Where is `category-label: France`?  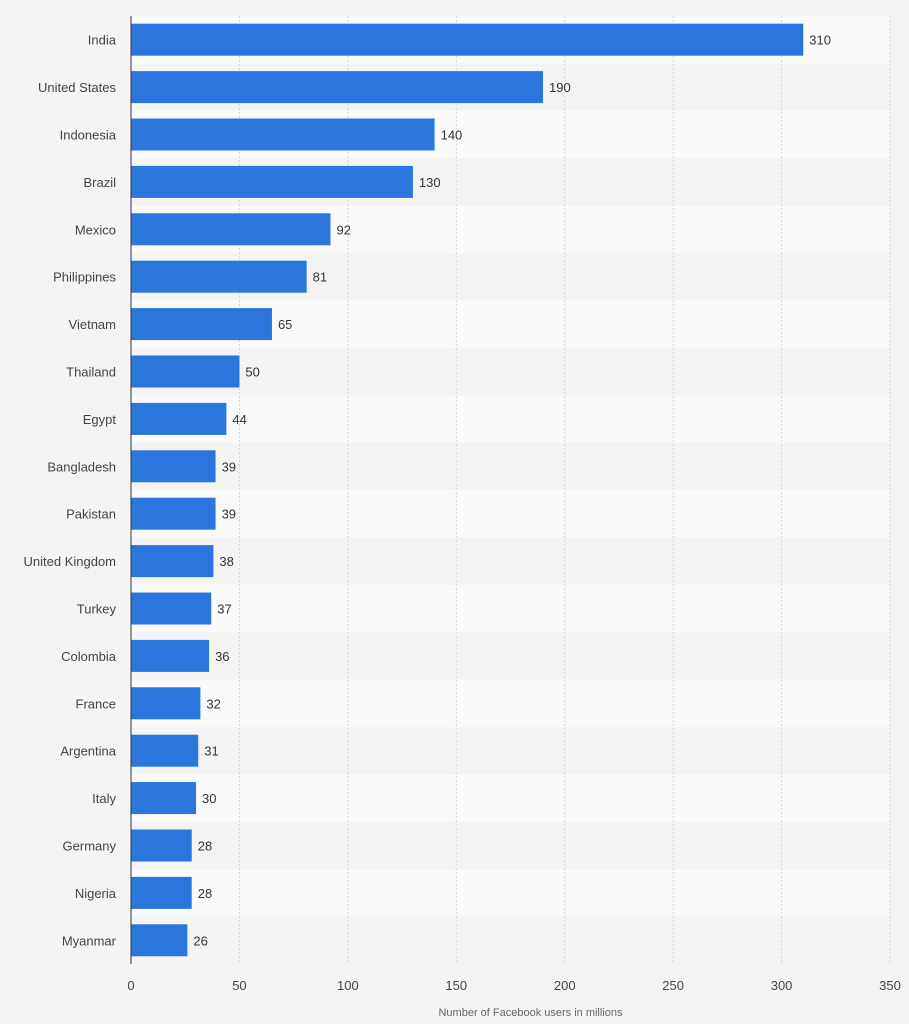 category-label: France is located at coordinates (96, 703).